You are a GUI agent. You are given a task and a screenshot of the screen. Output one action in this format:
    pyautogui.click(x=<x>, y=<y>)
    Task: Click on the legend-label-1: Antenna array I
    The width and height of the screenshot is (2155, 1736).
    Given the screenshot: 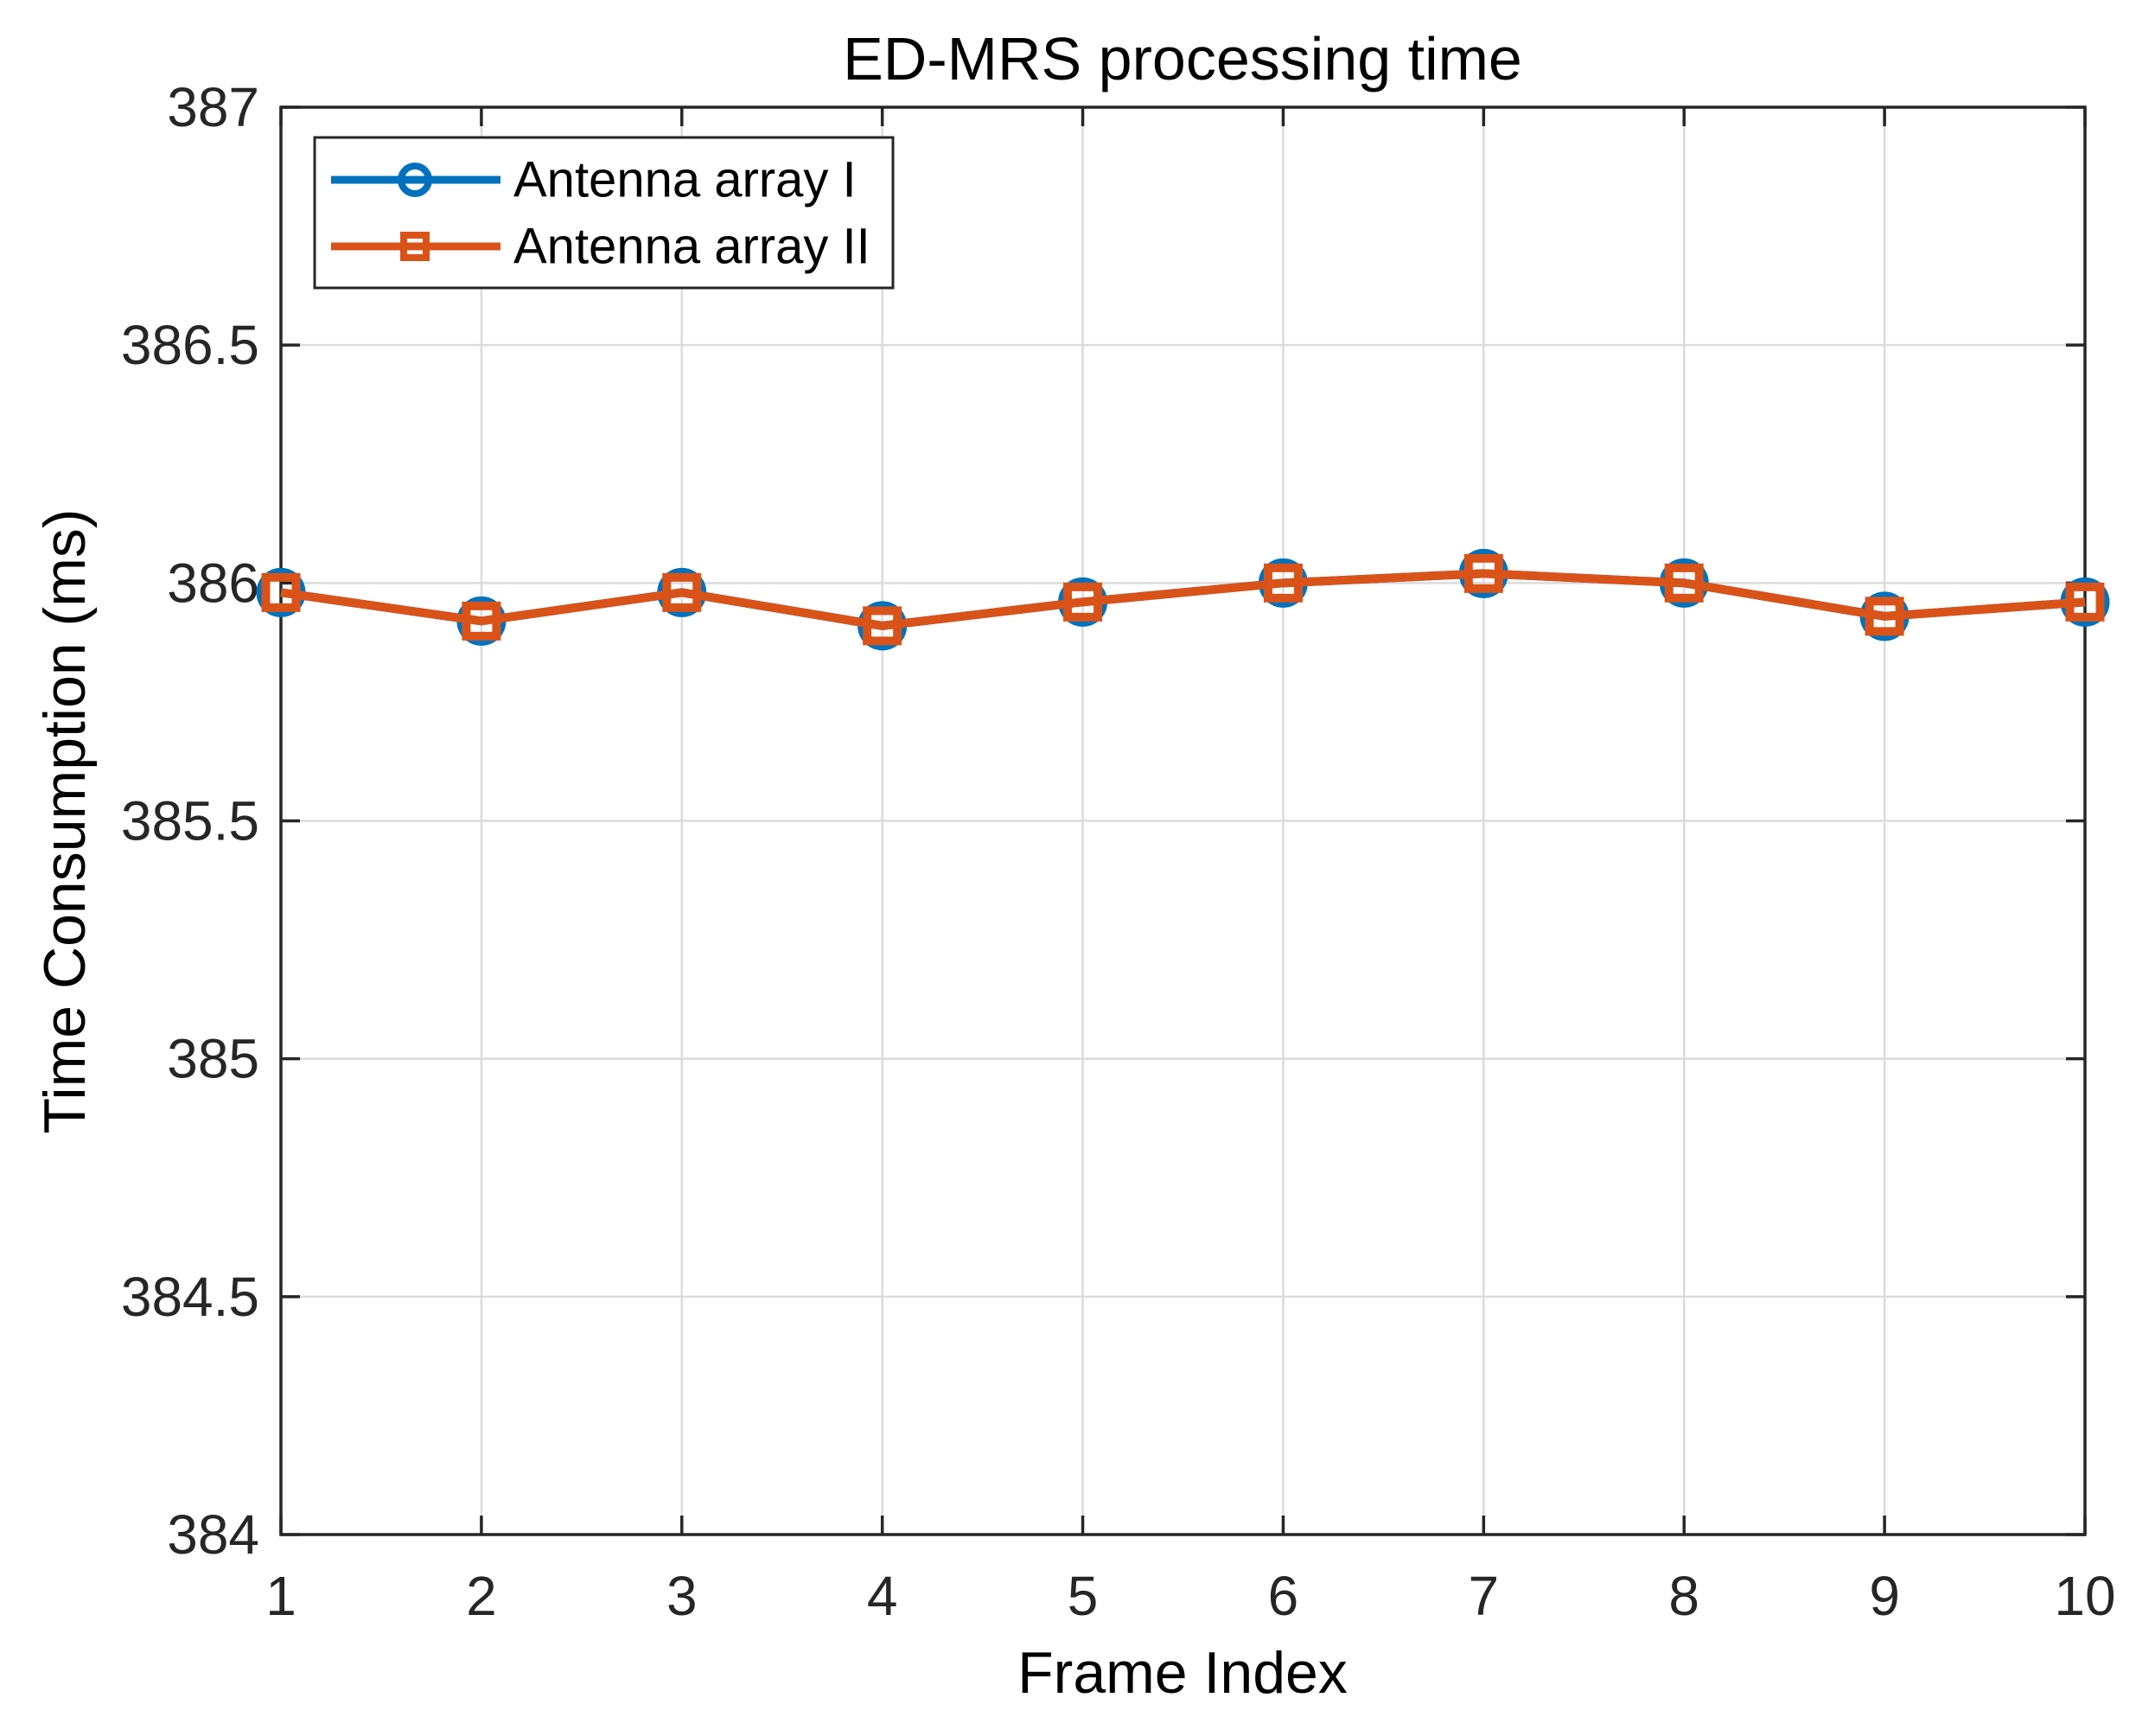 What is the action you would take?
    pyautogui.click(x=685, y=180)
    